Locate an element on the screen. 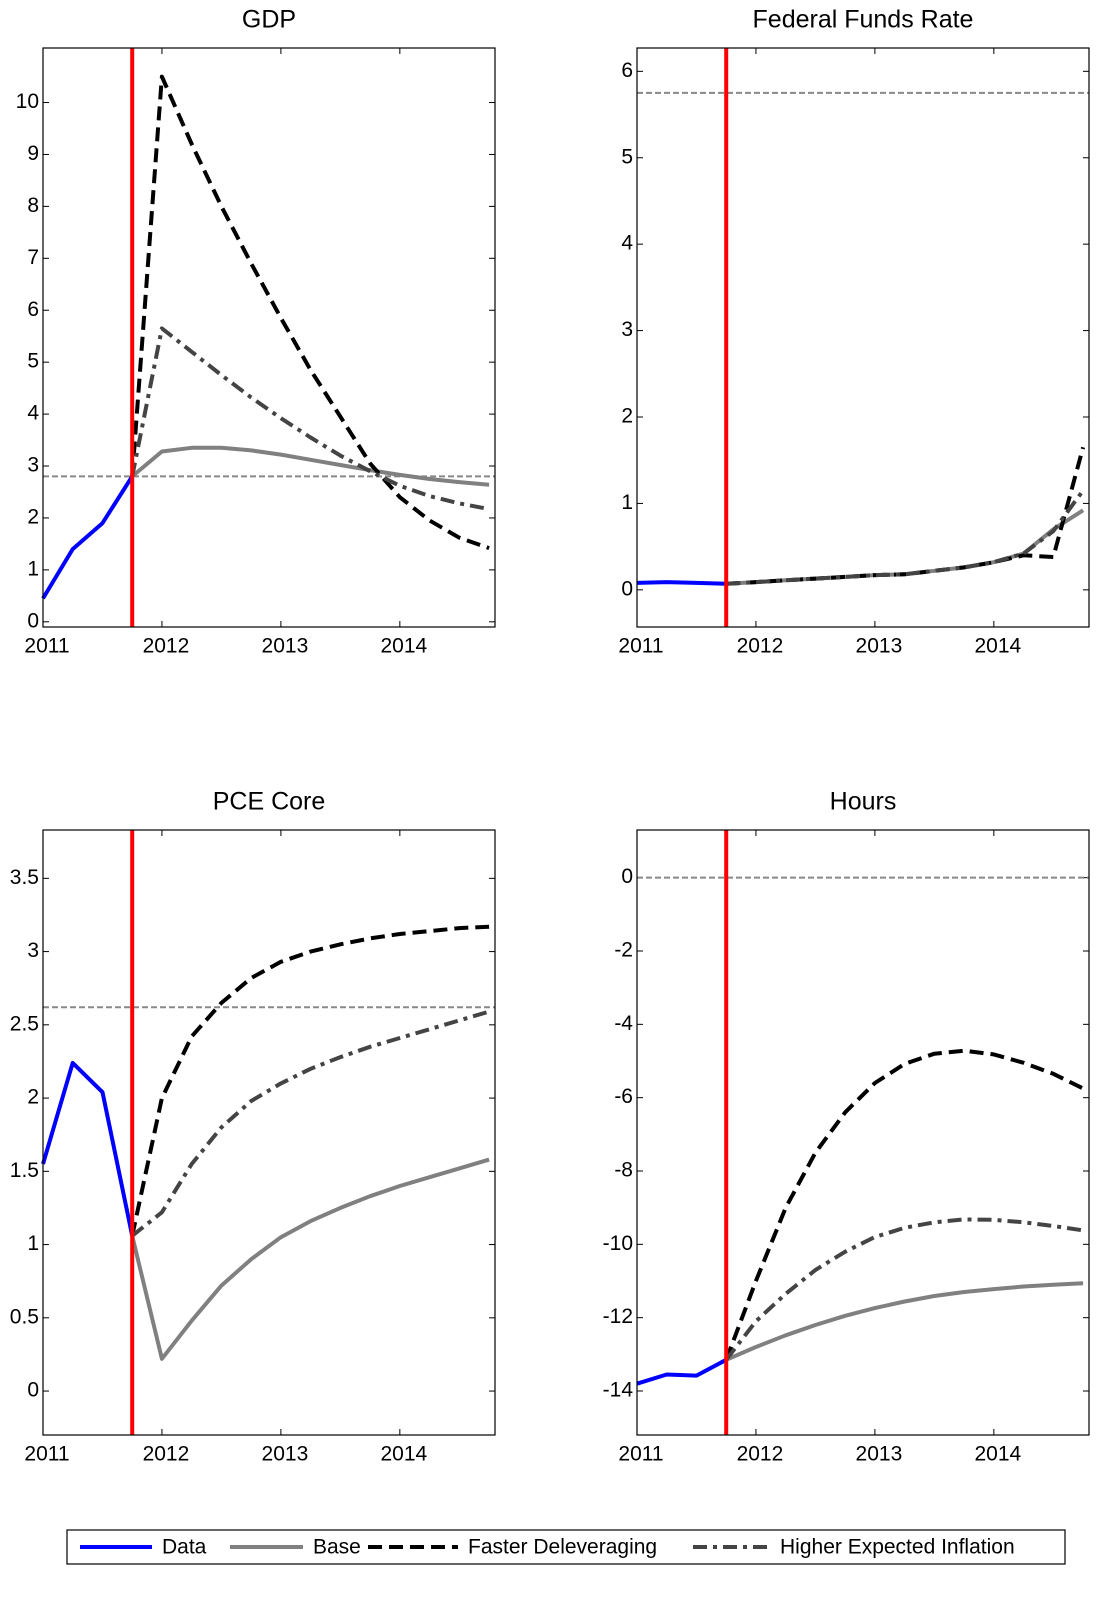  y-tick-label: -2 is located at coordinates (623, 950).